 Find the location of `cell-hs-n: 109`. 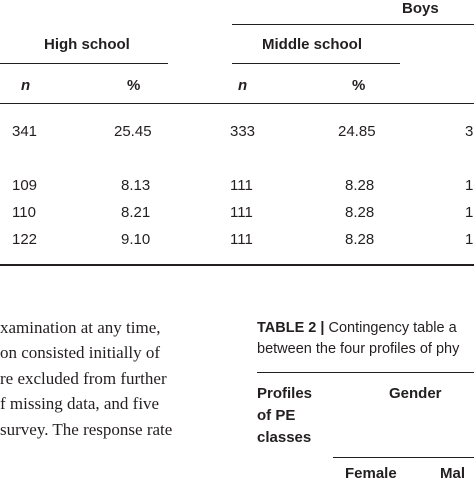

cell-hs-n: 109 is located at coordinates (25, 185).